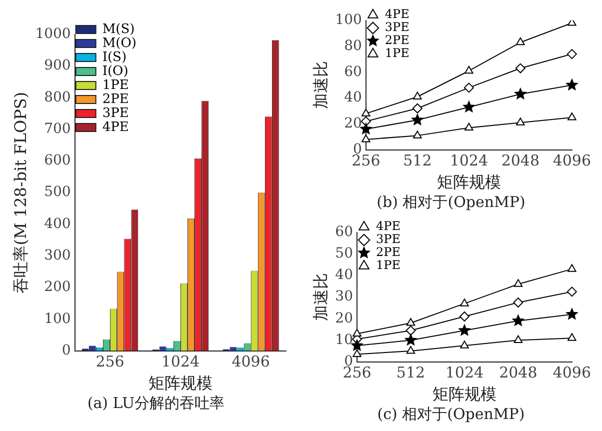  Describe the element at coordinates (115, 71) in the screenshot. I see `legend-label: I(O)` at that location.